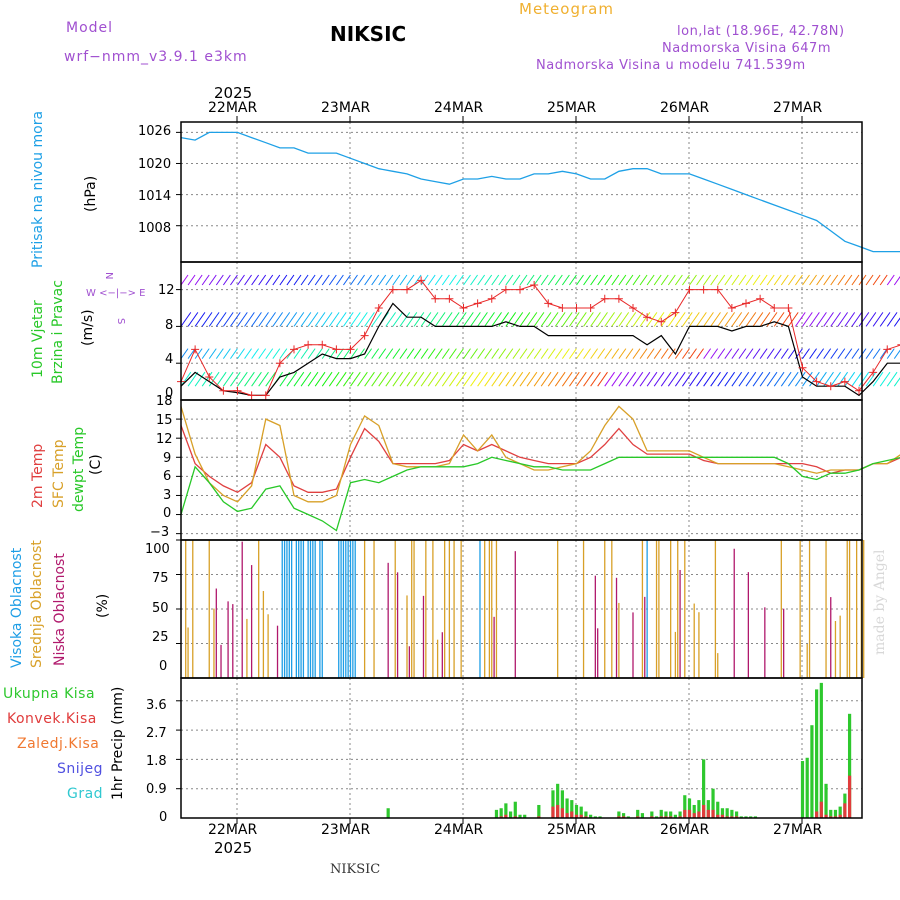 This screenshot has height=900, width=900. Describe the element at coordinates (169, 393) in the screenshot. I see `y-tick-label: 0` at that location.